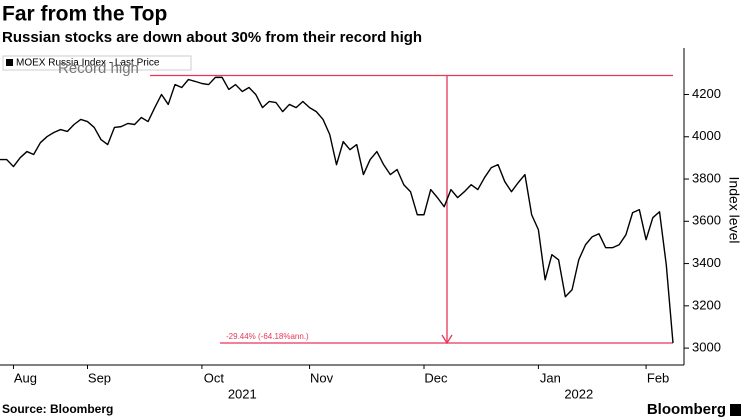 The image size is (745, 419). What do you see at coordinates (658, 377) in the screenshot?
I see `x-tick-label: Feb` at bounding box center [658, 377].